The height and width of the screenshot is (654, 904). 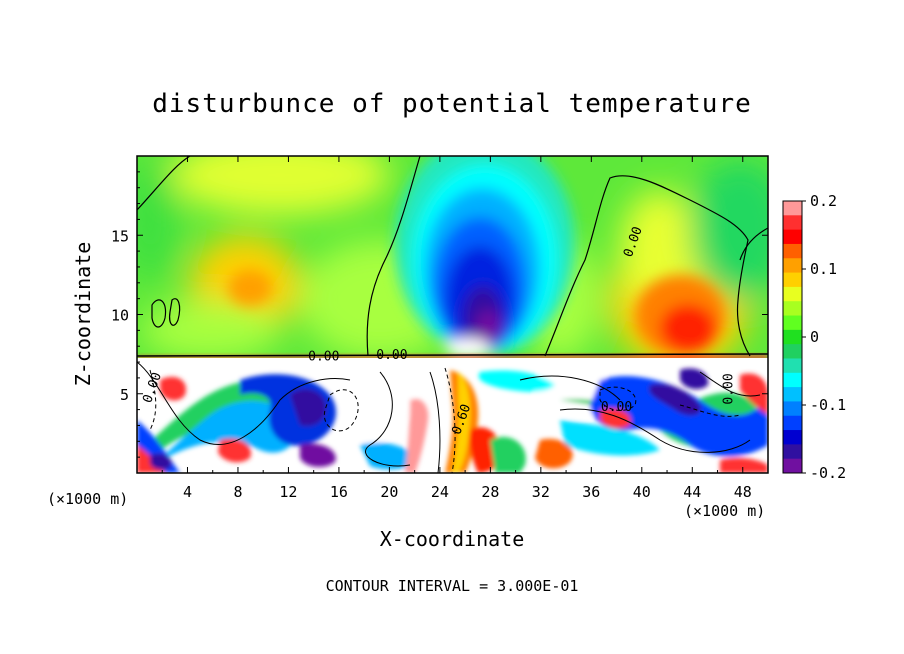 I want to click on contour-interval-note: CONTOUR INTERVAL = 3.000E-01, so click(x=452, y=586).